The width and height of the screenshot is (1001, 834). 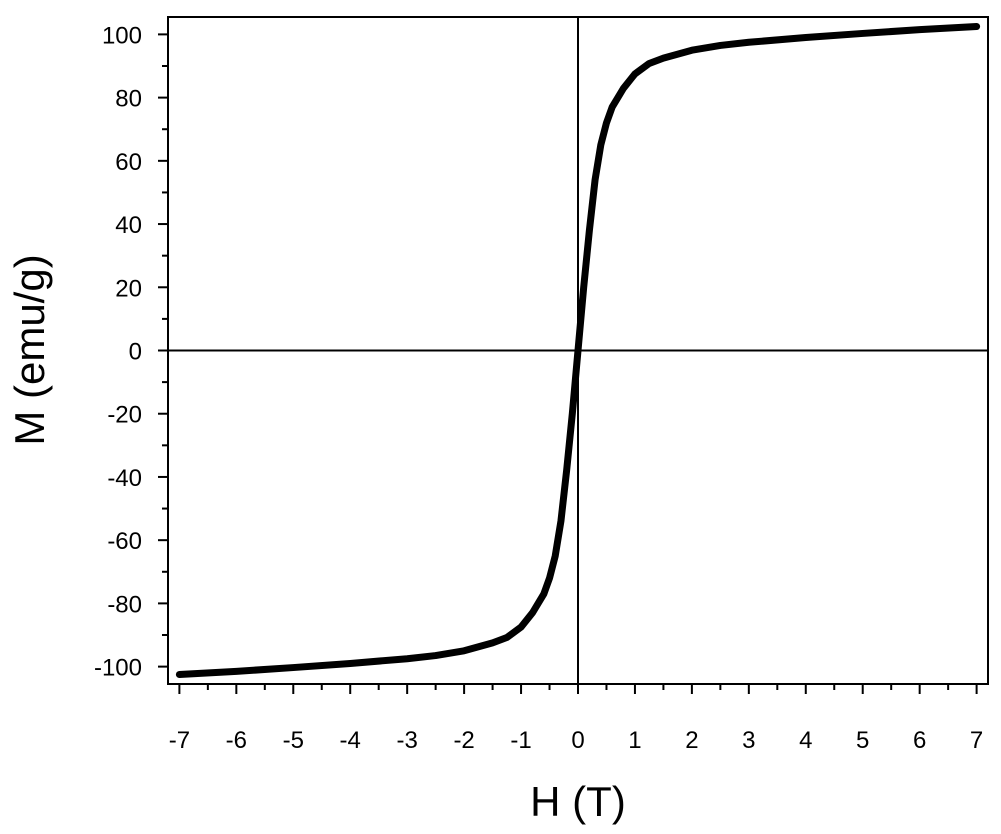 I want to click on x-tick-label: 2, so click(x=691, y=740).